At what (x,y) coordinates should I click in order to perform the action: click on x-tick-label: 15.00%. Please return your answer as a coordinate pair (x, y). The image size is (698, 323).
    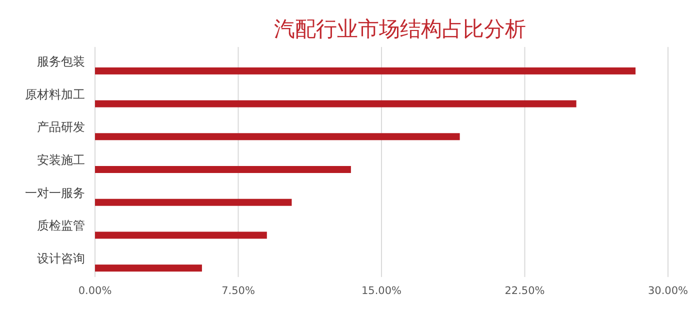
    Looking at the image, I should click on (381, 291).